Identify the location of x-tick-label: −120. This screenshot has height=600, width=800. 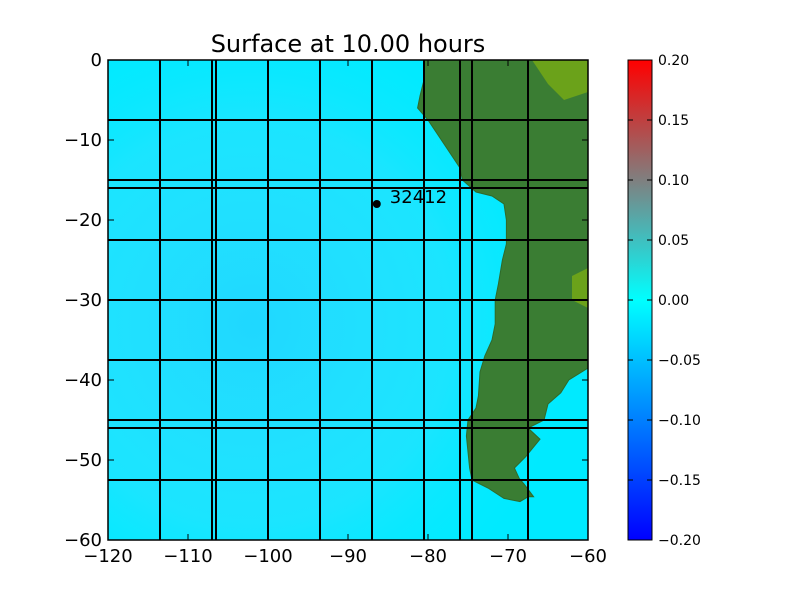
(107, 556).